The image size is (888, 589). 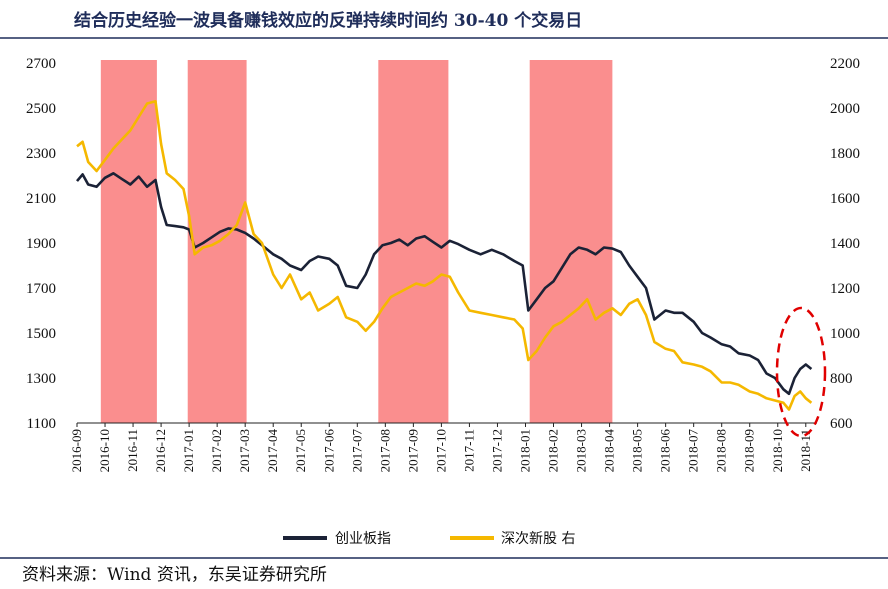 What do you see at coordinates (244, 450) in the screenshot?
I see `x-tick-label: 2017-03` at bounding box center [244, 450].